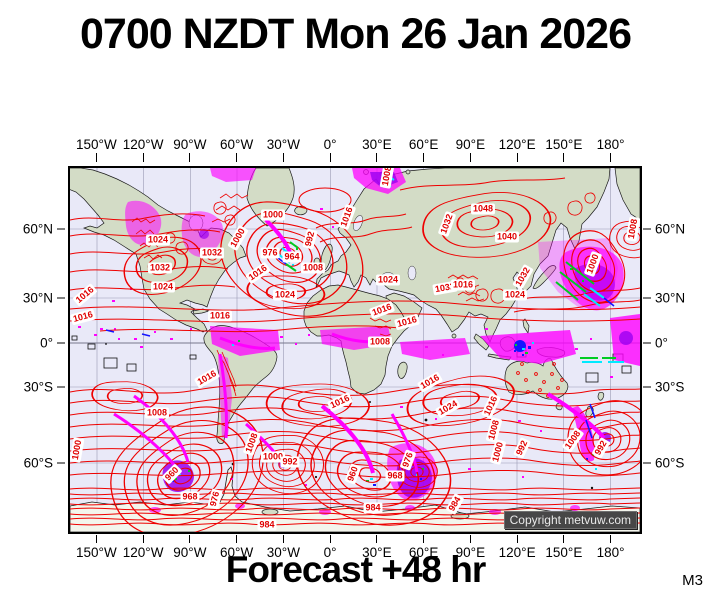  What do you see at coordinates (570, 520) in the screenshot?
I see `copyright-badge: Copyright metvuw.com` at bounding box center [570, 520].